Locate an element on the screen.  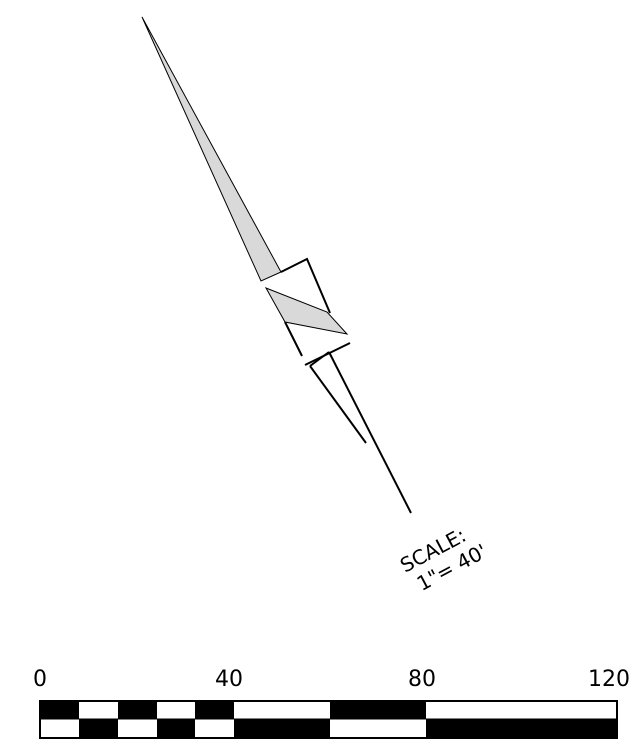
scale-bar is located at coordinates (328, 719).